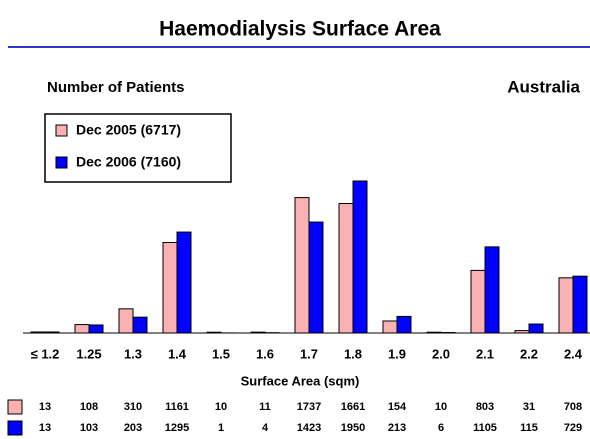 Image resolution: width=590 pixels, height=439 pixels. I want to click on table-cell: 1105, so click(485, 428).